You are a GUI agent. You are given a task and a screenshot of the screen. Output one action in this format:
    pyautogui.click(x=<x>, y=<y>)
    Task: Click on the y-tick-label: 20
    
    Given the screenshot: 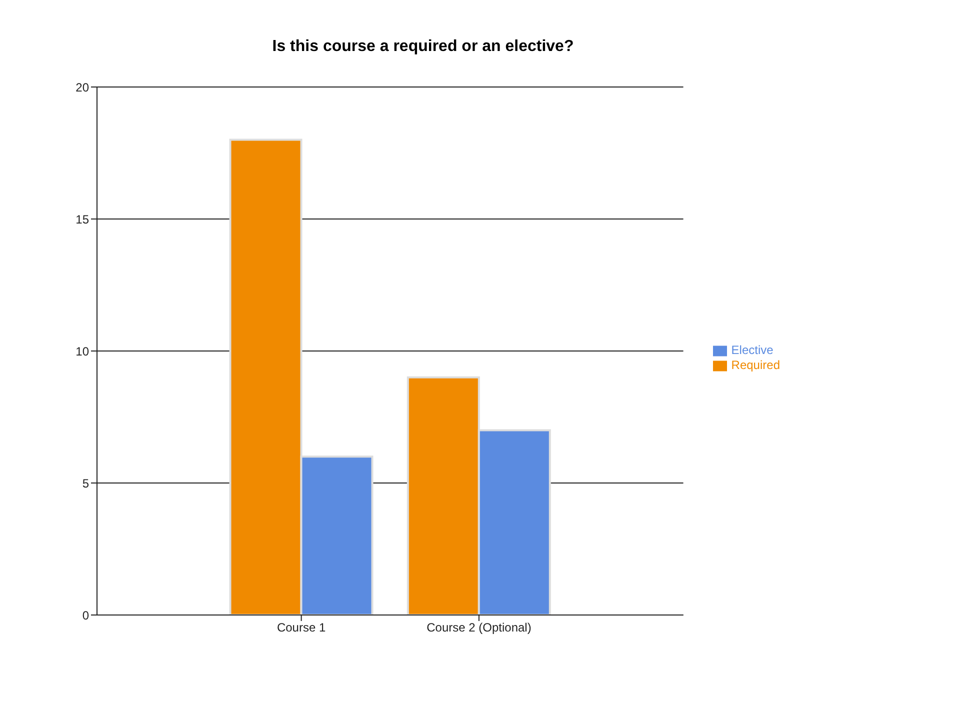 What is the action you would take?
    pyautogui.click(x=83, y=87)
    